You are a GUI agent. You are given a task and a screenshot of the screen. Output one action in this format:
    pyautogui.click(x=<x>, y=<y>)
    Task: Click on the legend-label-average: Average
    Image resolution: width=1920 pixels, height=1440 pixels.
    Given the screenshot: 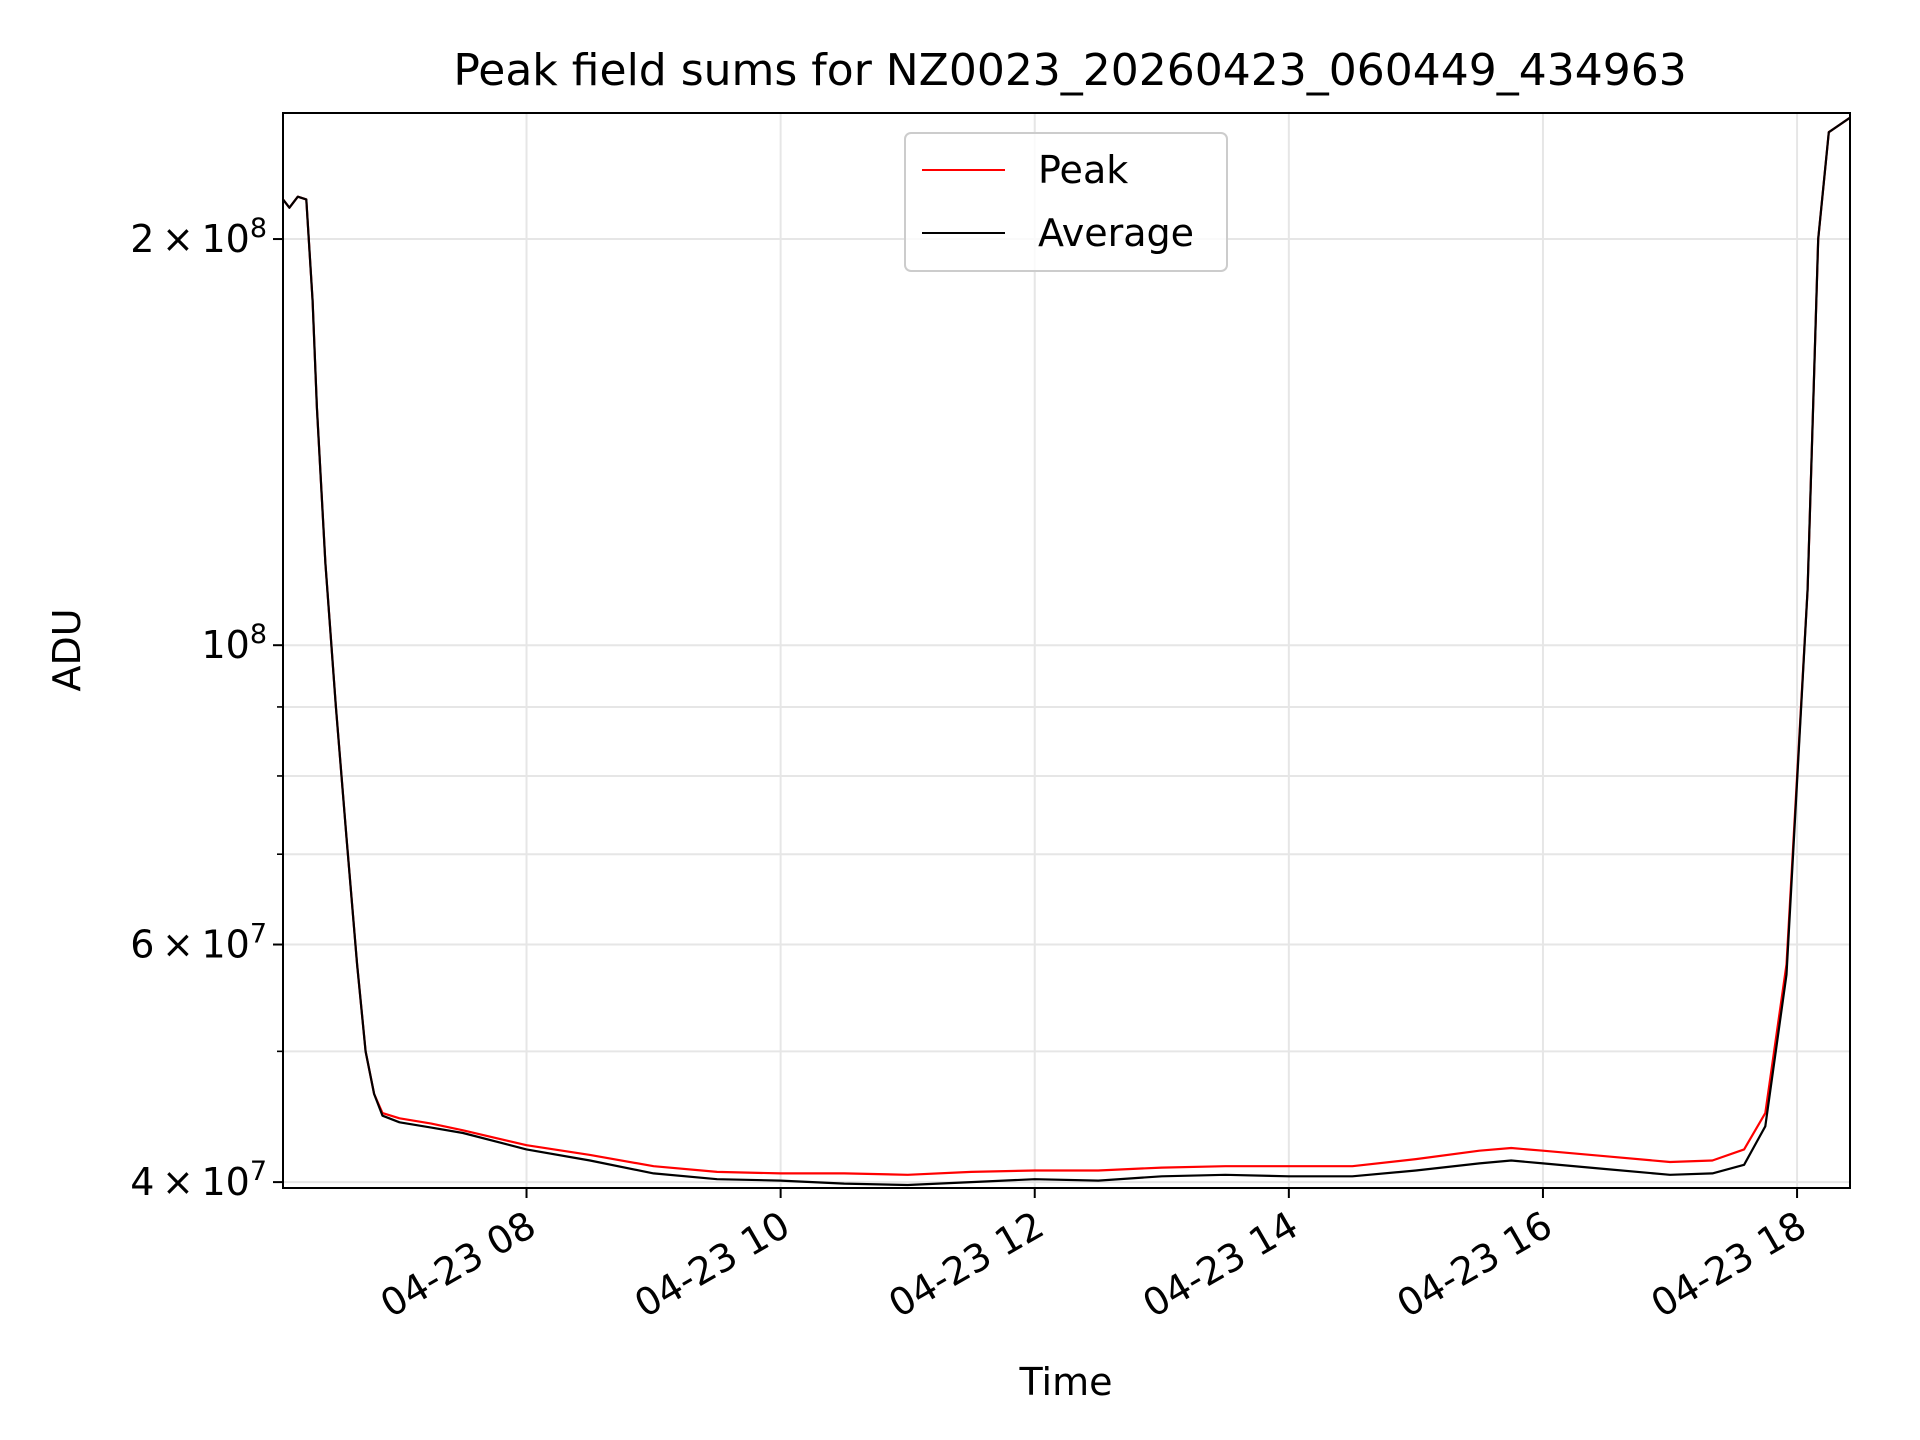 What is the action you would take?
    pyautogui.click(x=1116, y=233)
    